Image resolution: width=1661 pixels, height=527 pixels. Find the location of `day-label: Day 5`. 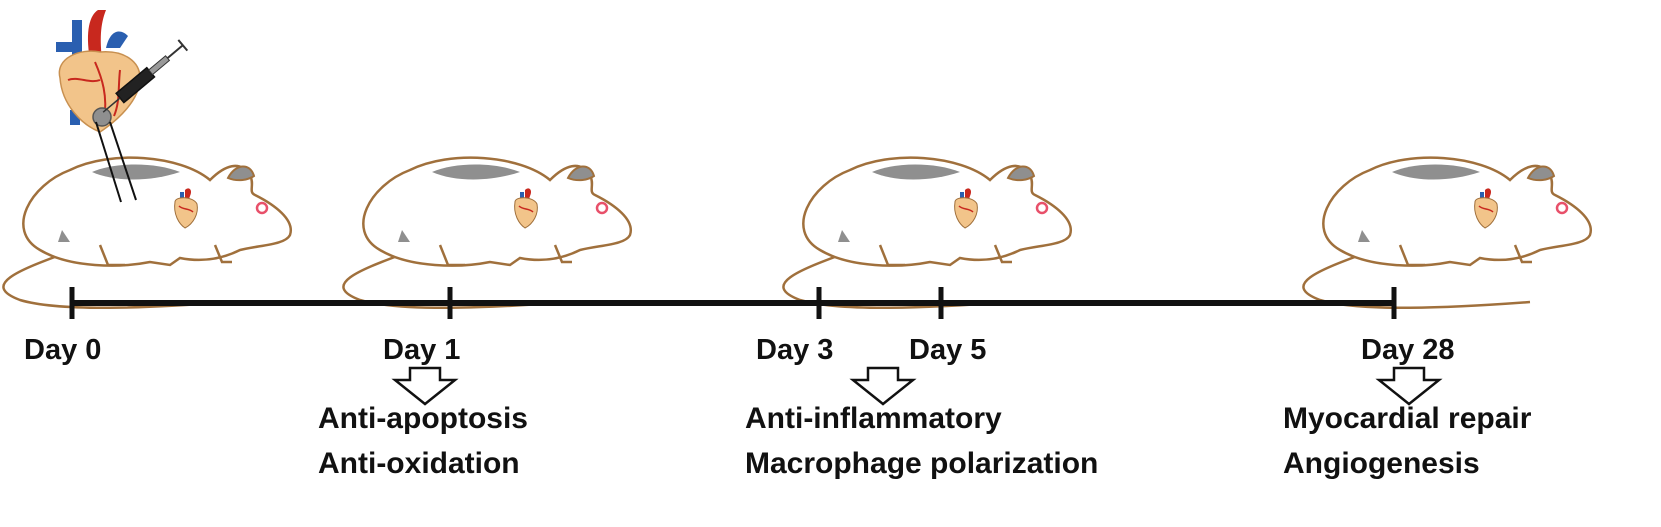

day-label: Day 5 is located at coordinates (948, 350).